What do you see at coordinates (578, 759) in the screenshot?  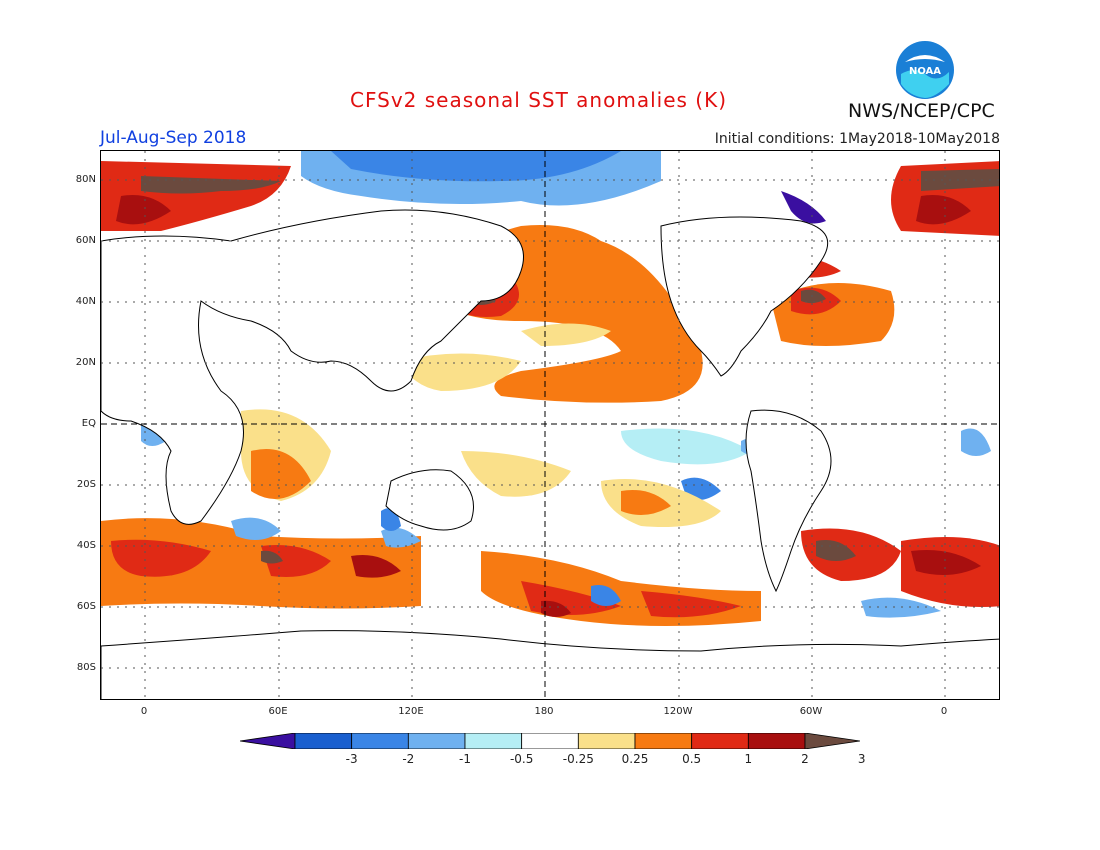 I see `colorbar-label: -0.25` at bounding box center [578, 759].